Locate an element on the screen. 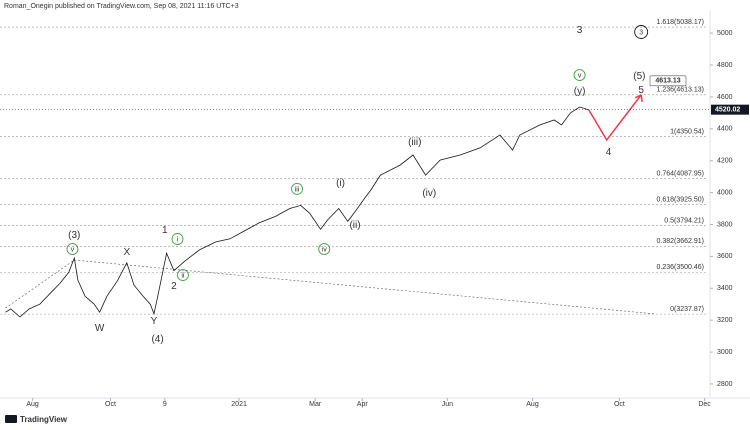 This screenshot has height=430, width=750. wave-label: iv is located at coordinates (325, 249).